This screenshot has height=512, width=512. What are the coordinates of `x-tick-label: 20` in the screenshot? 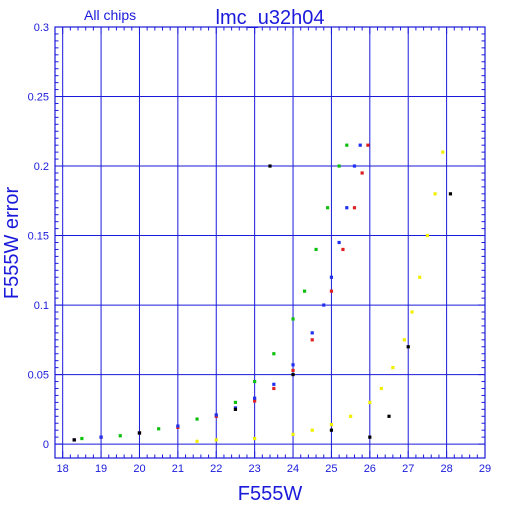 It's located at (139, 469).